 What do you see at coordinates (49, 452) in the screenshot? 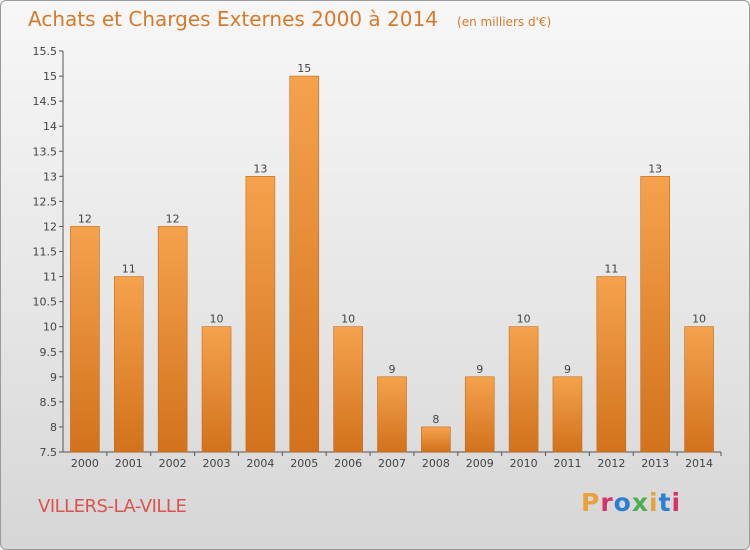
I see `y-tick-label: 7.5` at bounding box center [49, 452].